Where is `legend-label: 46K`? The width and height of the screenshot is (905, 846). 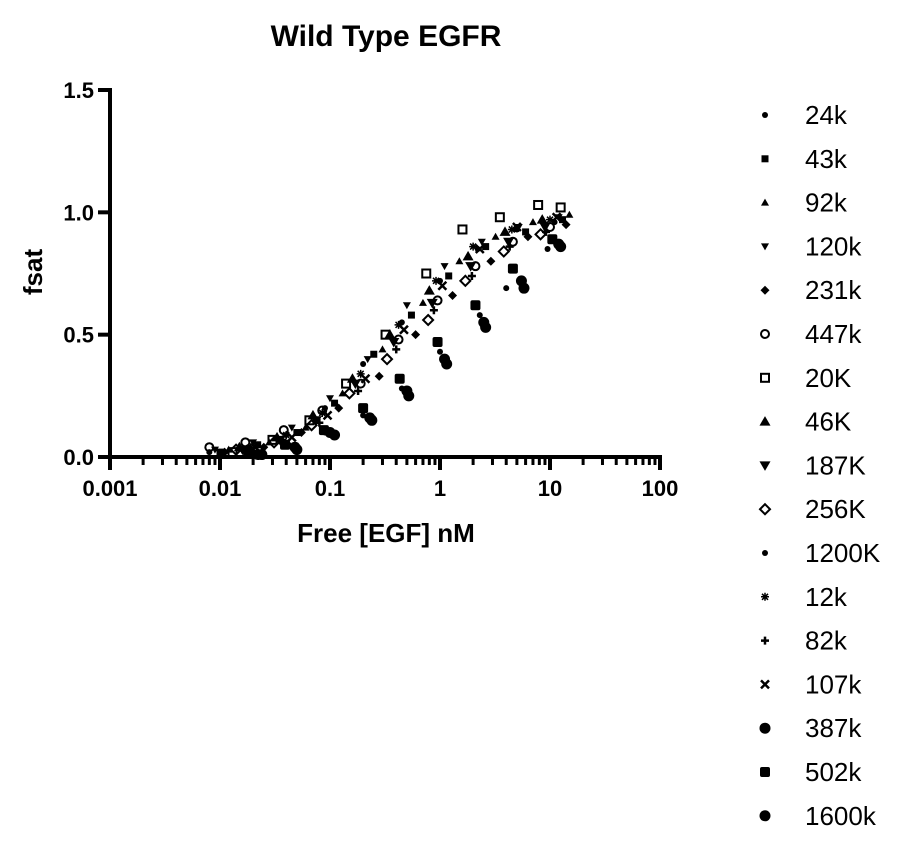 legend-label: 46K is located at coordinates (828, 422).